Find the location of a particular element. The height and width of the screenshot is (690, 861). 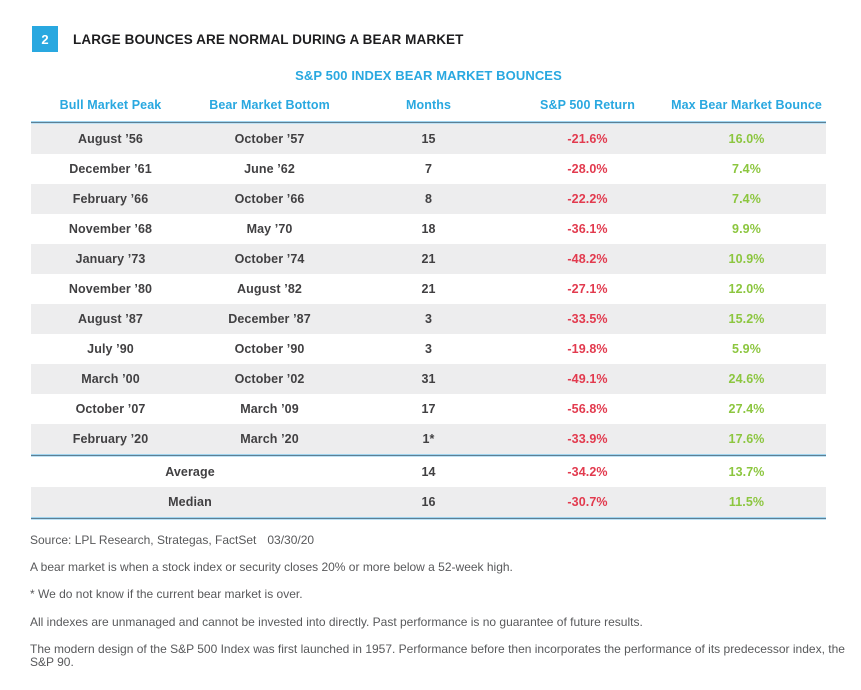

table-row: January ’73 October ’74 21 -48.2% 10.9% is located at coordinates (428, 259).